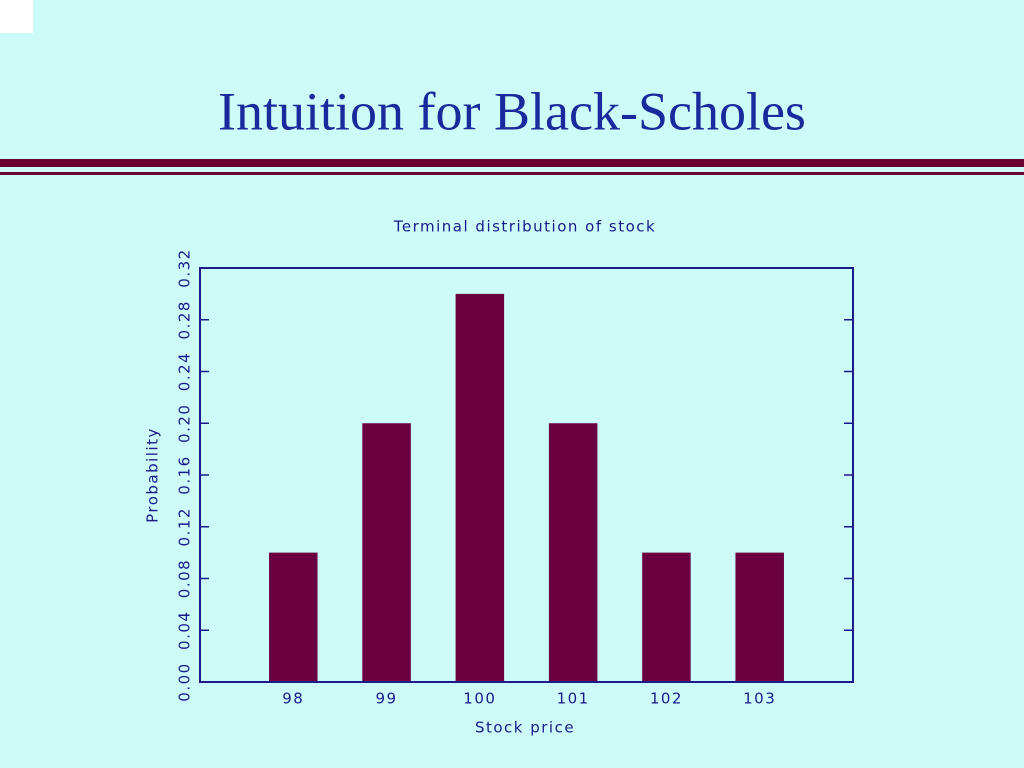 This screenshot has width=1024, height=768. Describe the element at coordinates (512, 111) in the screenshot. I see `slide-title: Intuition for Black-Scholes` at that location.